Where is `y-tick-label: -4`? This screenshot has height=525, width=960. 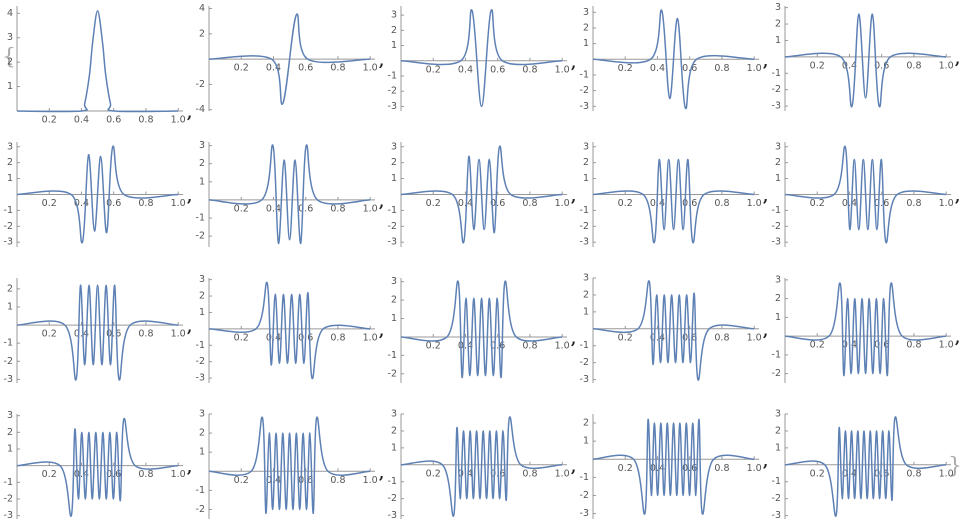
y-tick-label: -4 is located at coordinates (200, 109).